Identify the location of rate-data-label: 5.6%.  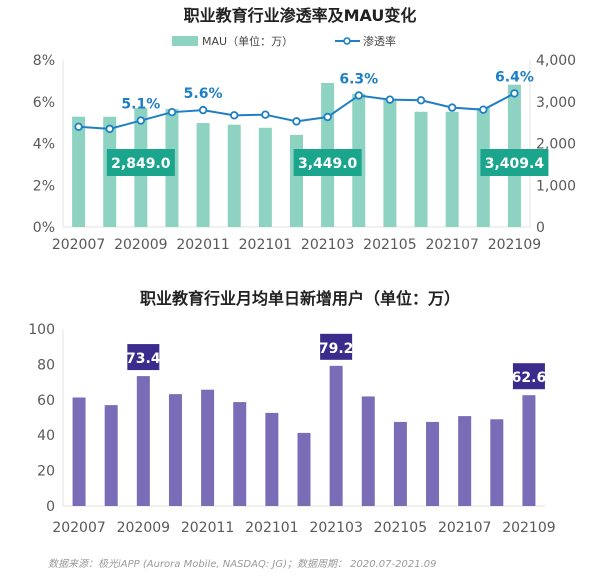
(203, 94).